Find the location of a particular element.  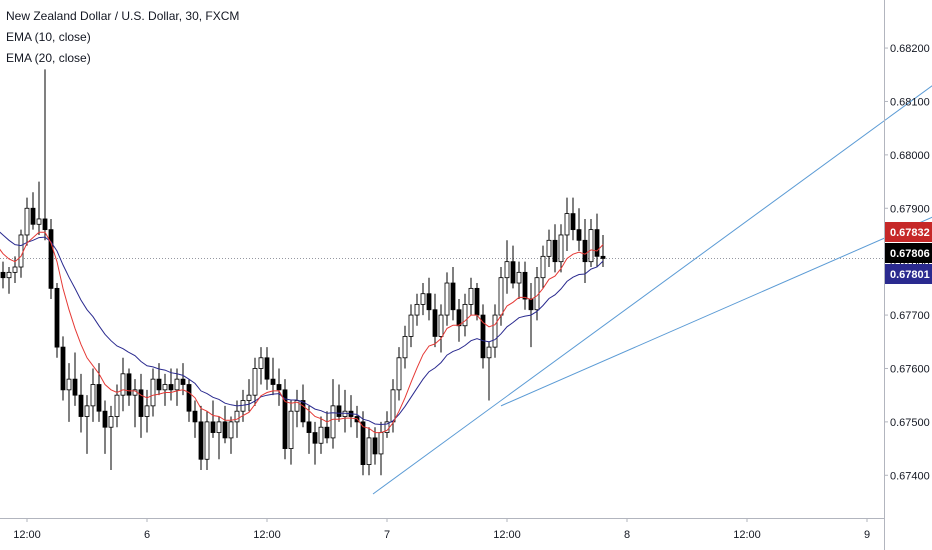

time-axis: 12:00 6 12:00 7 12:00 8 12:00 9 is located at coordinates (441, 529).